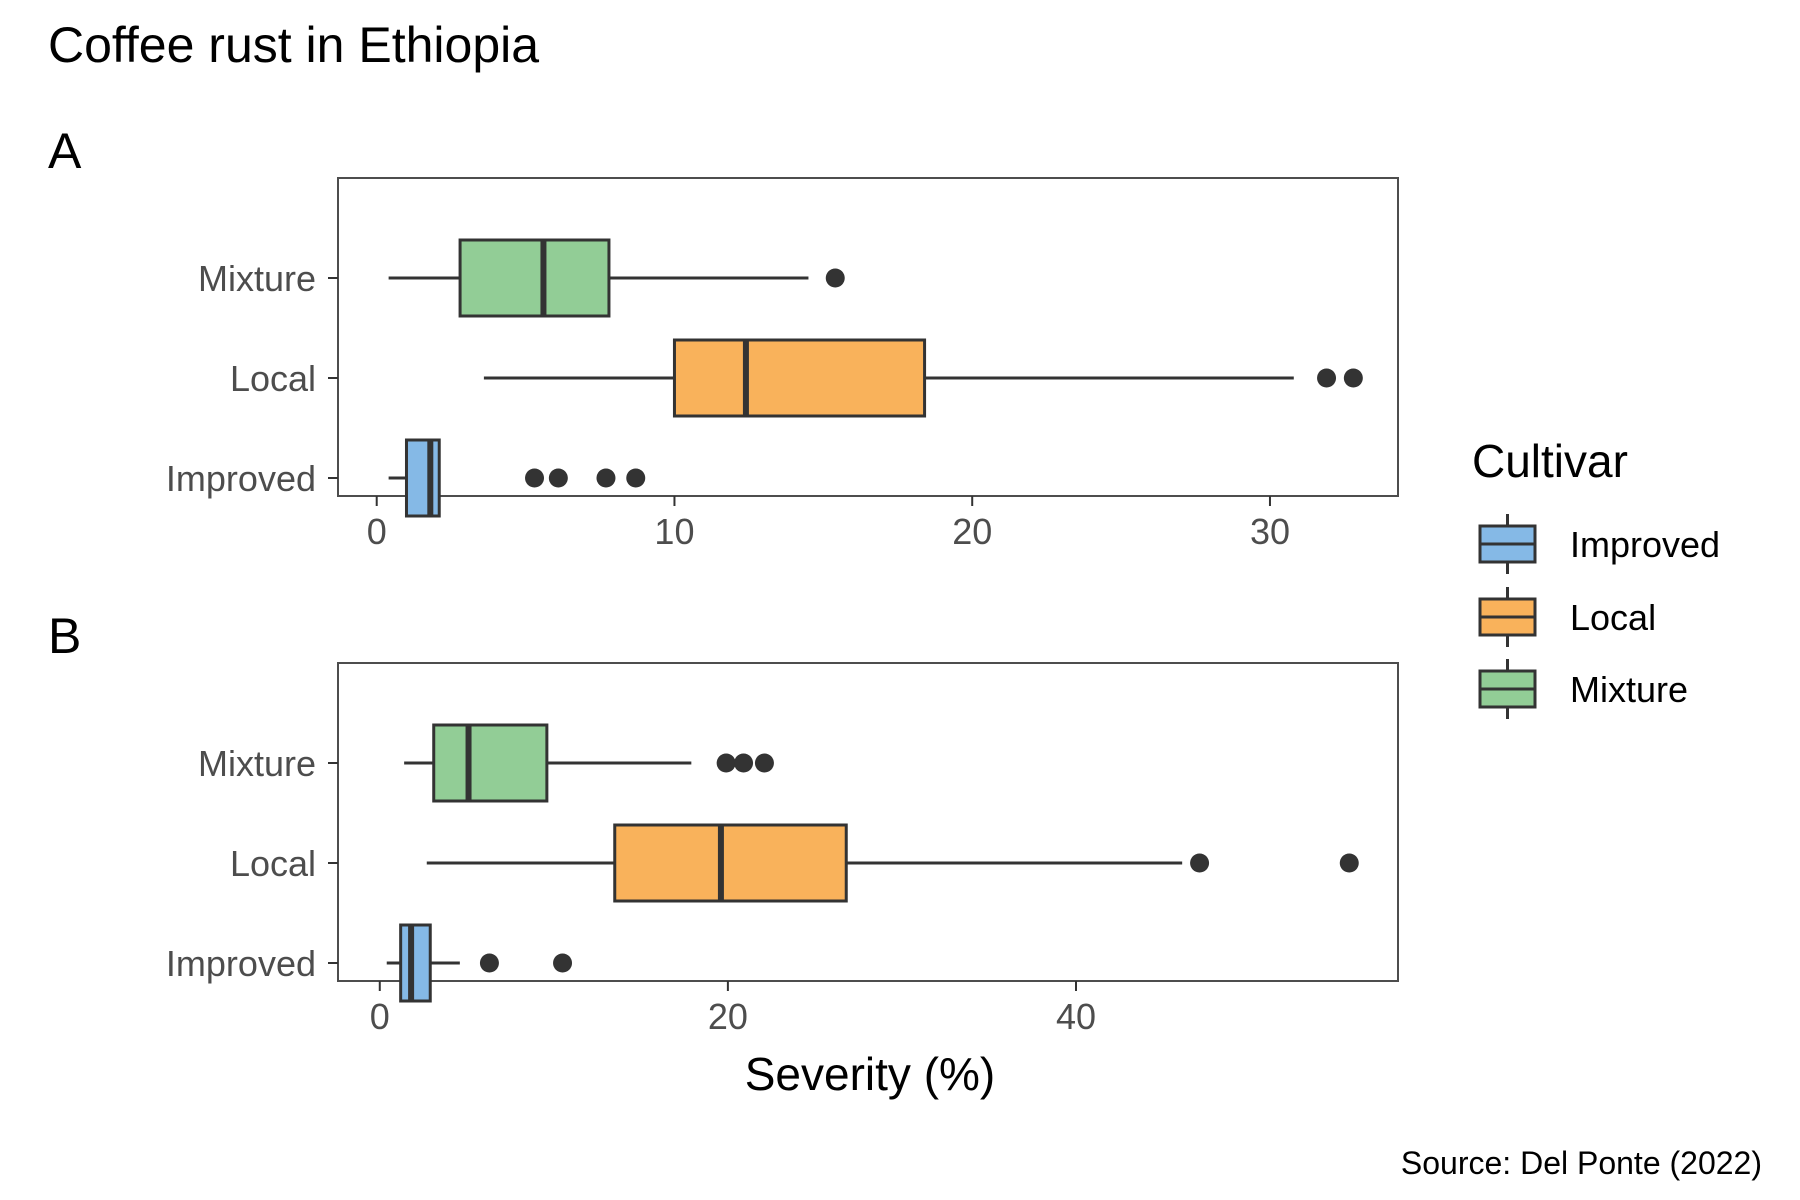 The height and width of the screenshot is (1200, 1800). I want to click on panel-a-ytick-label-improved: Improved, so click(241, 478).